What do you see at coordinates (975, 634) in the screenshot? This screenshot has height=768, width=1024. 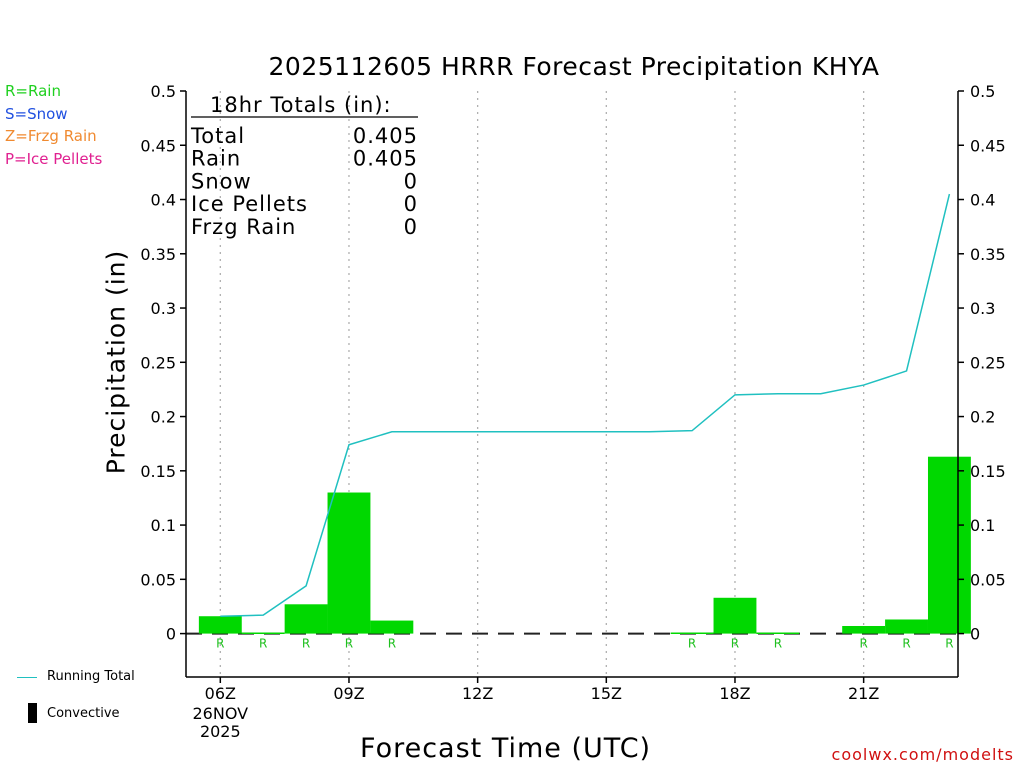 I see `y-tick-label-right: 0` at bounding box center [975, 634].